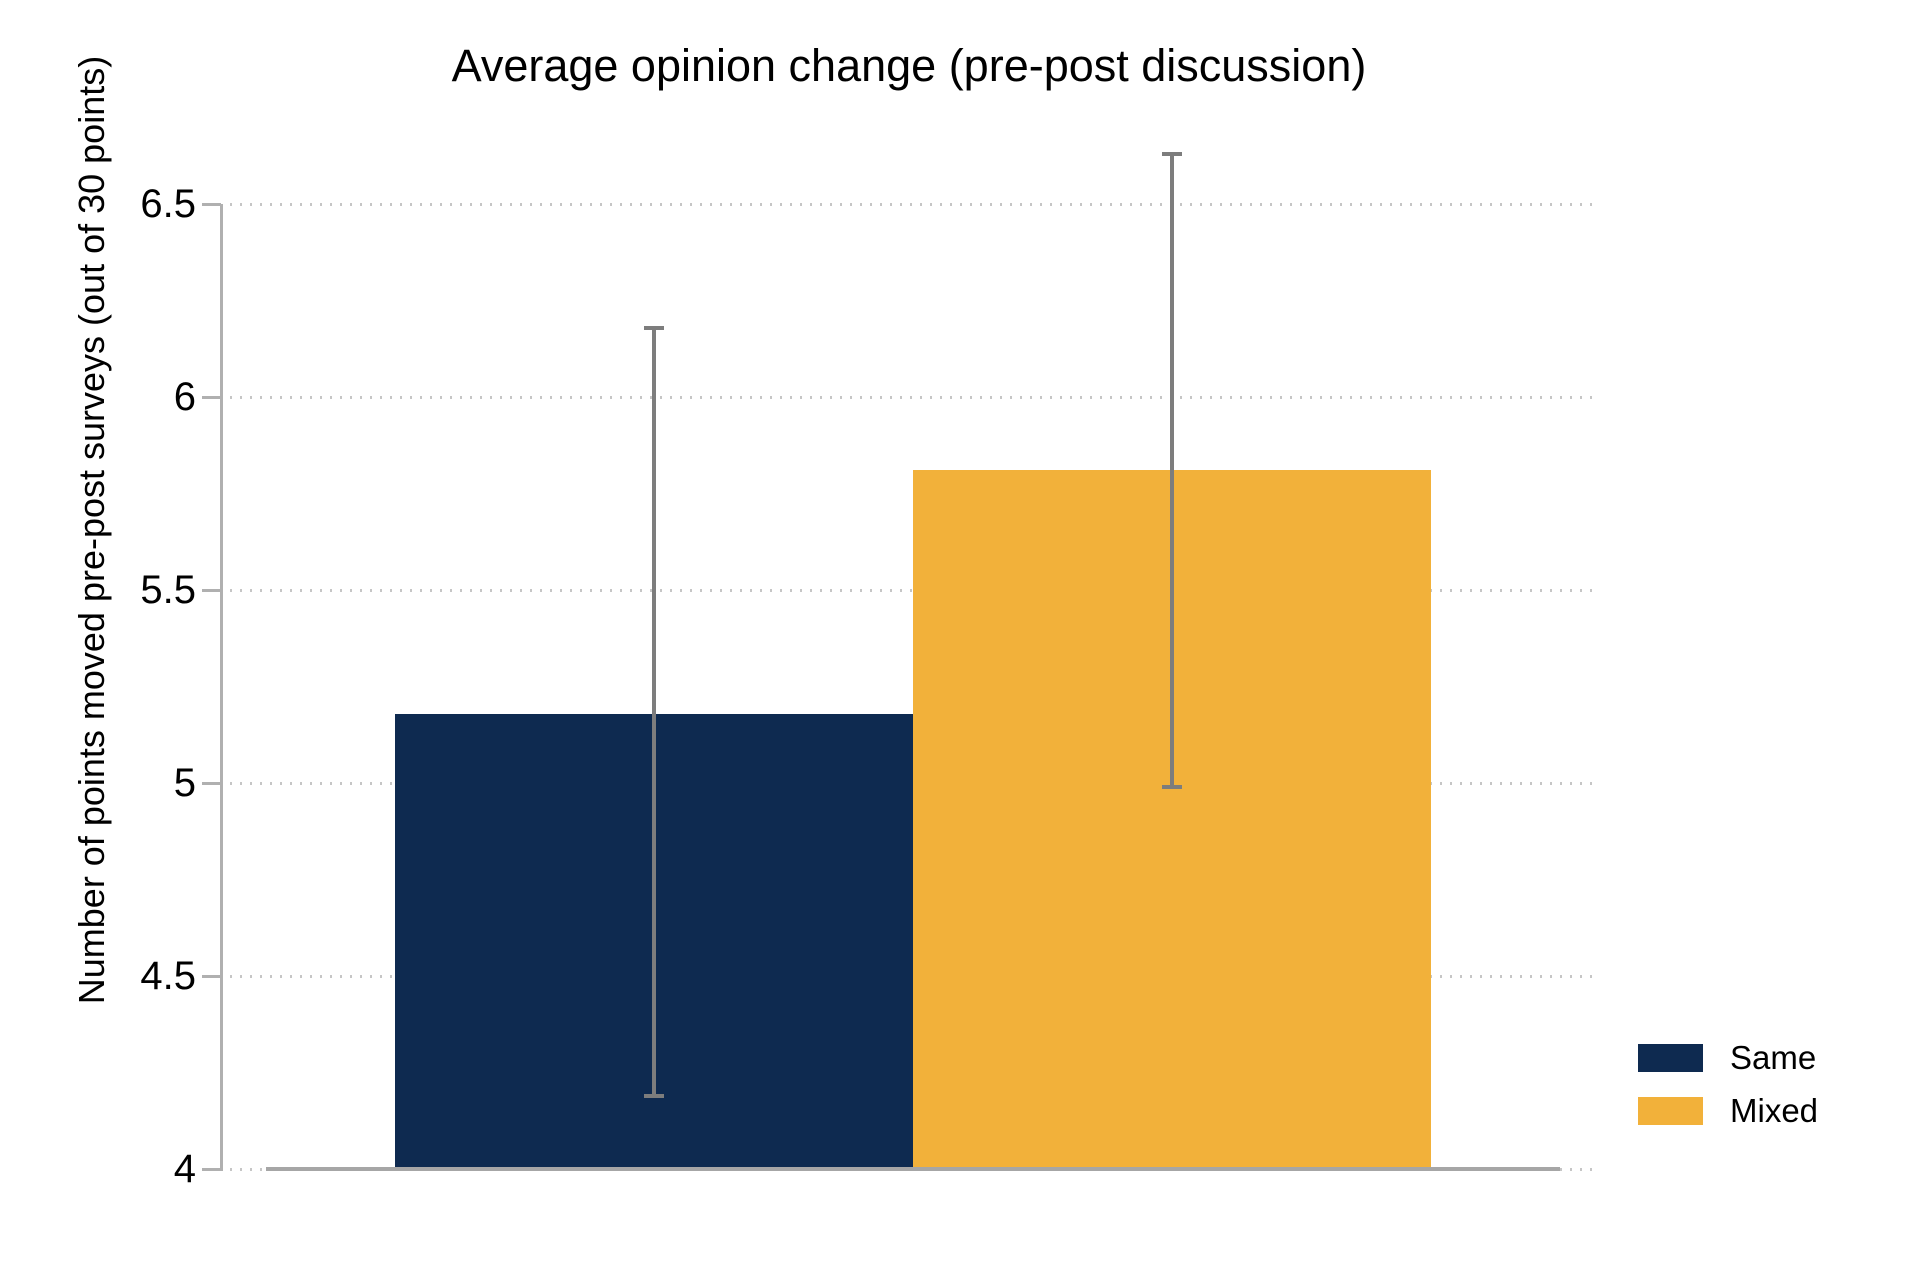 This screenshot has height=1272, width=1908. What do you see at coordinates (1773, 1057) in the screenshot?
I see `legend-label-same: Same` at bounding box center [1773, 1057].